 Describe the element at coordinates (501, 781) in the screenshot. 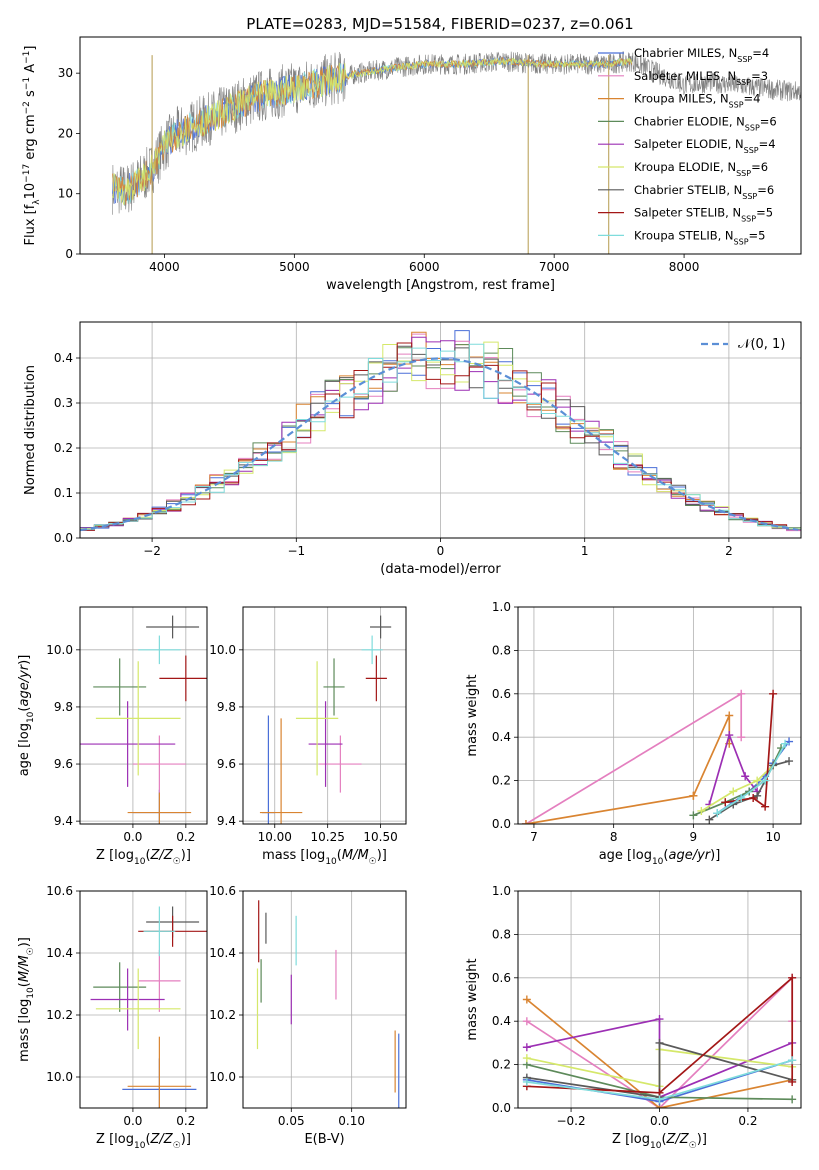

I see `y-tick-label: 0.2` at that location.